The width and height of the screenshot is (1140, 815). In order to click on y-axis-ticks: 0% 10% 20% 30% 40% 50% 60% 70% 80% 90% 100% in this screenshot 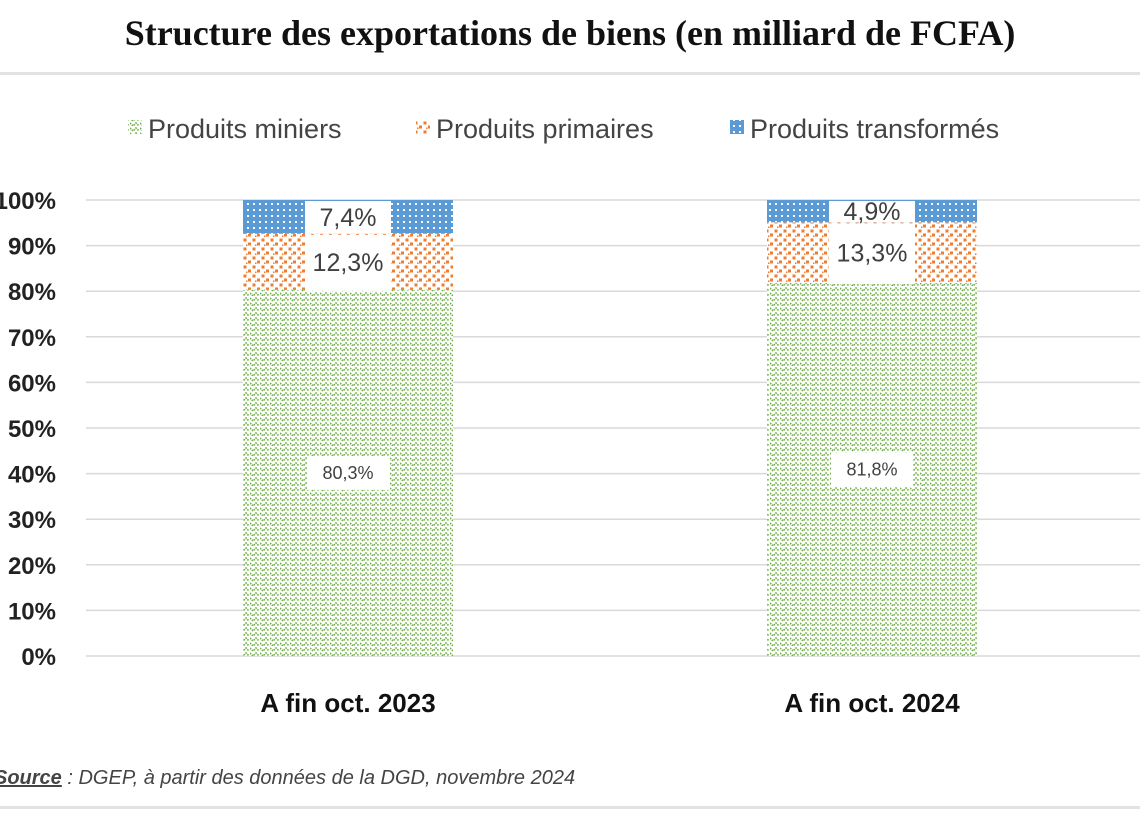, I will do `click(28, 429)`.